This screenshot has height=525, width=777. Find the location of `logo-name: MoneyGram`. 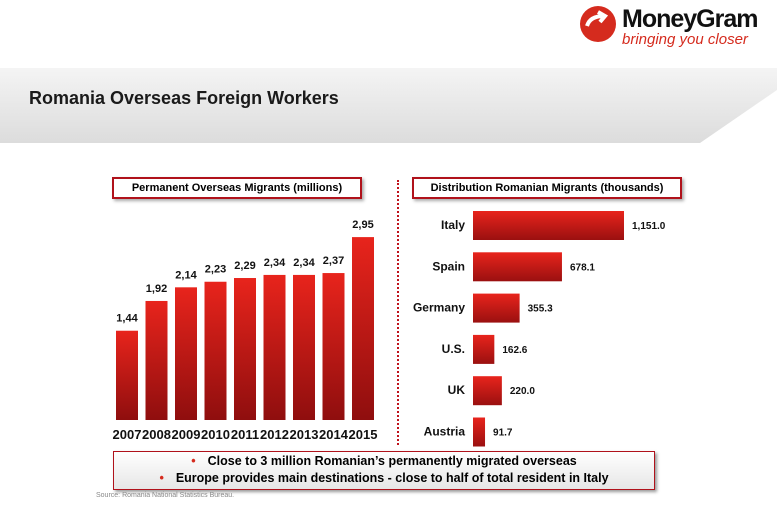

logo-name: MoneyGram is located at coordinates (690, 19).